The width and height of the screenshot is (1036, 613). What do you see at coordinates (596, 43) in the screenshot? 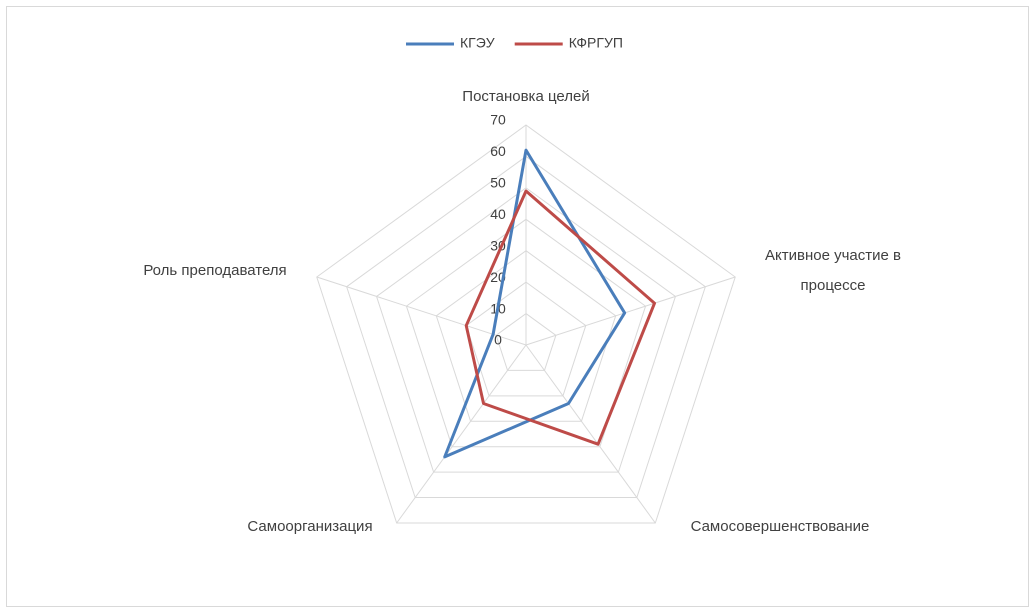
I see `legend-label: КФРГУП` at bounding box center [596, 43].